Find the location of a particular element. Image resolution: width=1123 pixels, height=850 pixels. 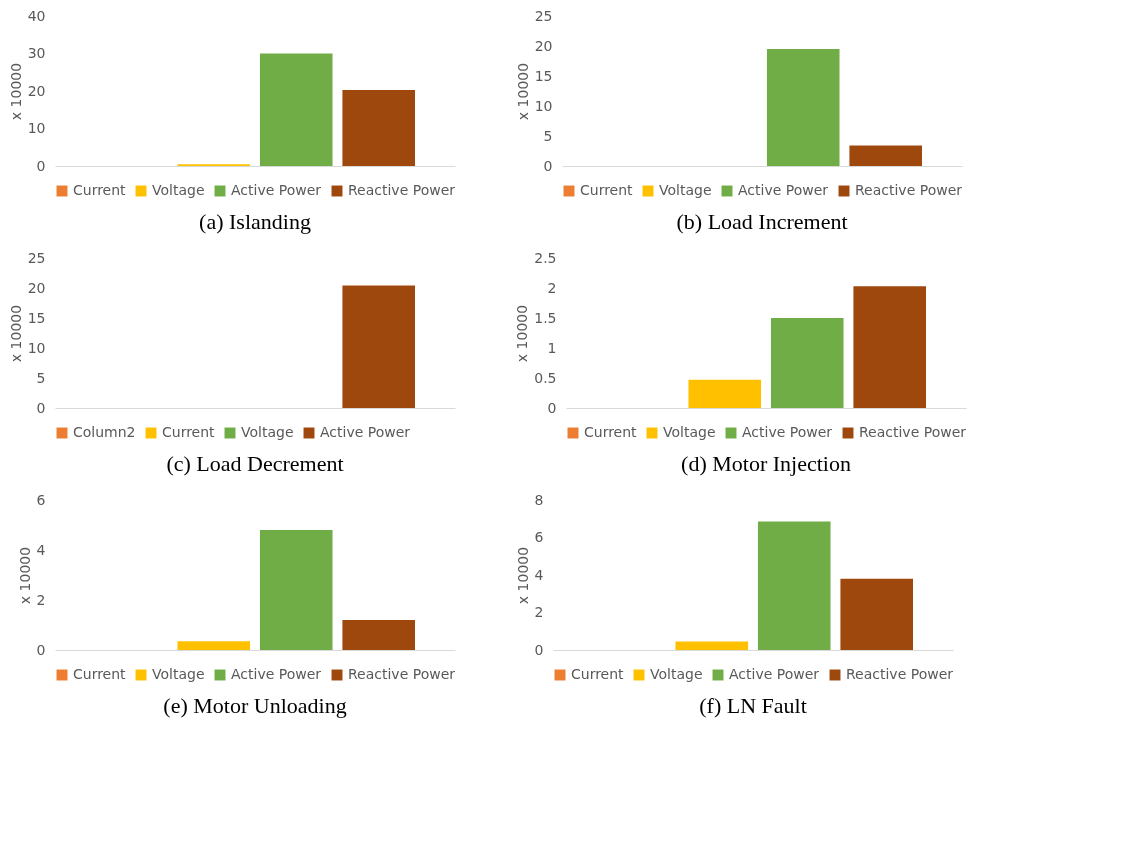

y-tick-label: 0.5 is located at coordinates (545, 377).